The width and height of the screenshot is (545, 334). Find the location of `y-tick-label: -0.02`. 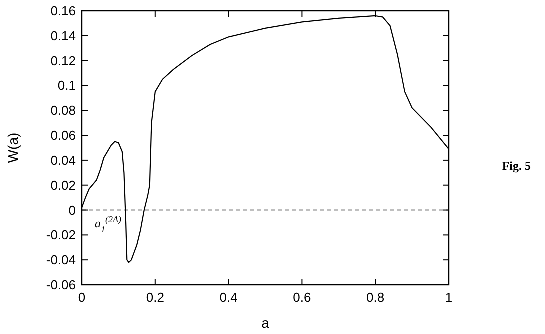

y-tick-label: -0.02 is located at coordinates (61, 235).